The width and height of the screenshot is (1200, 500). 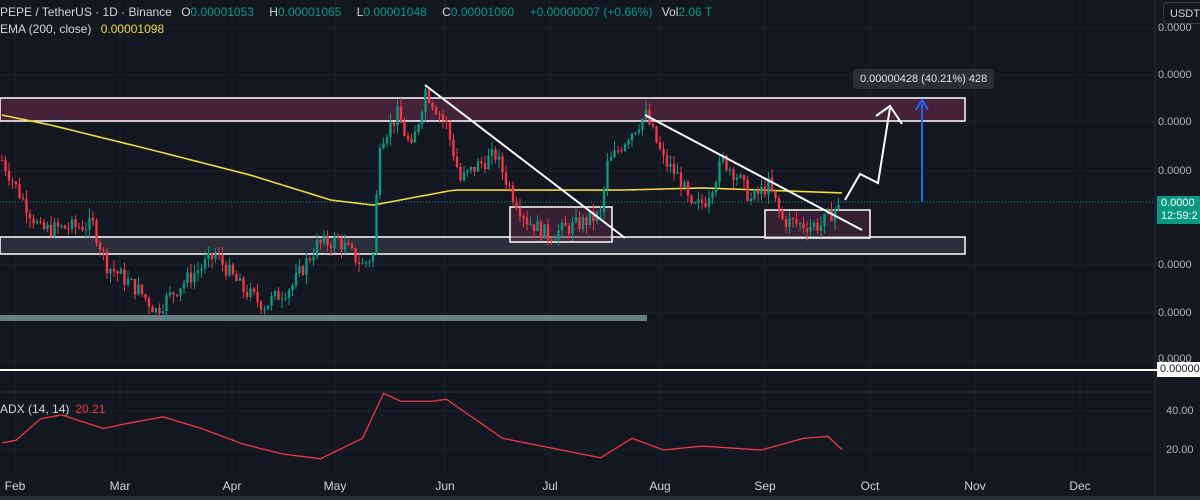 I want to click on measure-arrowhead-icon, so click(x=922, y=104).